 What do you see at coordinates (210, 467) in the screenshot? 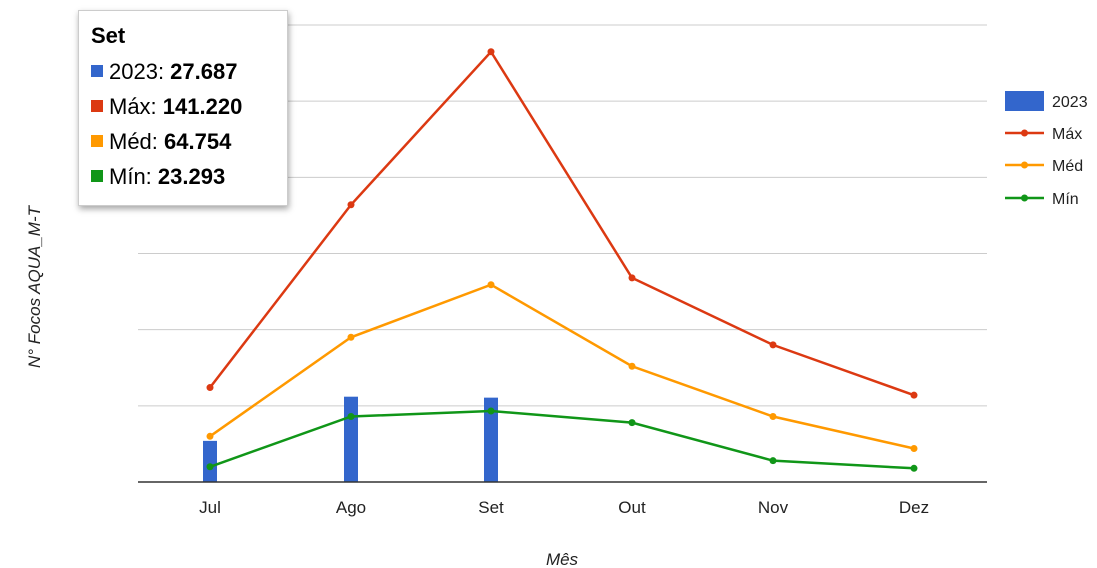
I see `point-Mín-Jul` at bounding box center [210, 467].